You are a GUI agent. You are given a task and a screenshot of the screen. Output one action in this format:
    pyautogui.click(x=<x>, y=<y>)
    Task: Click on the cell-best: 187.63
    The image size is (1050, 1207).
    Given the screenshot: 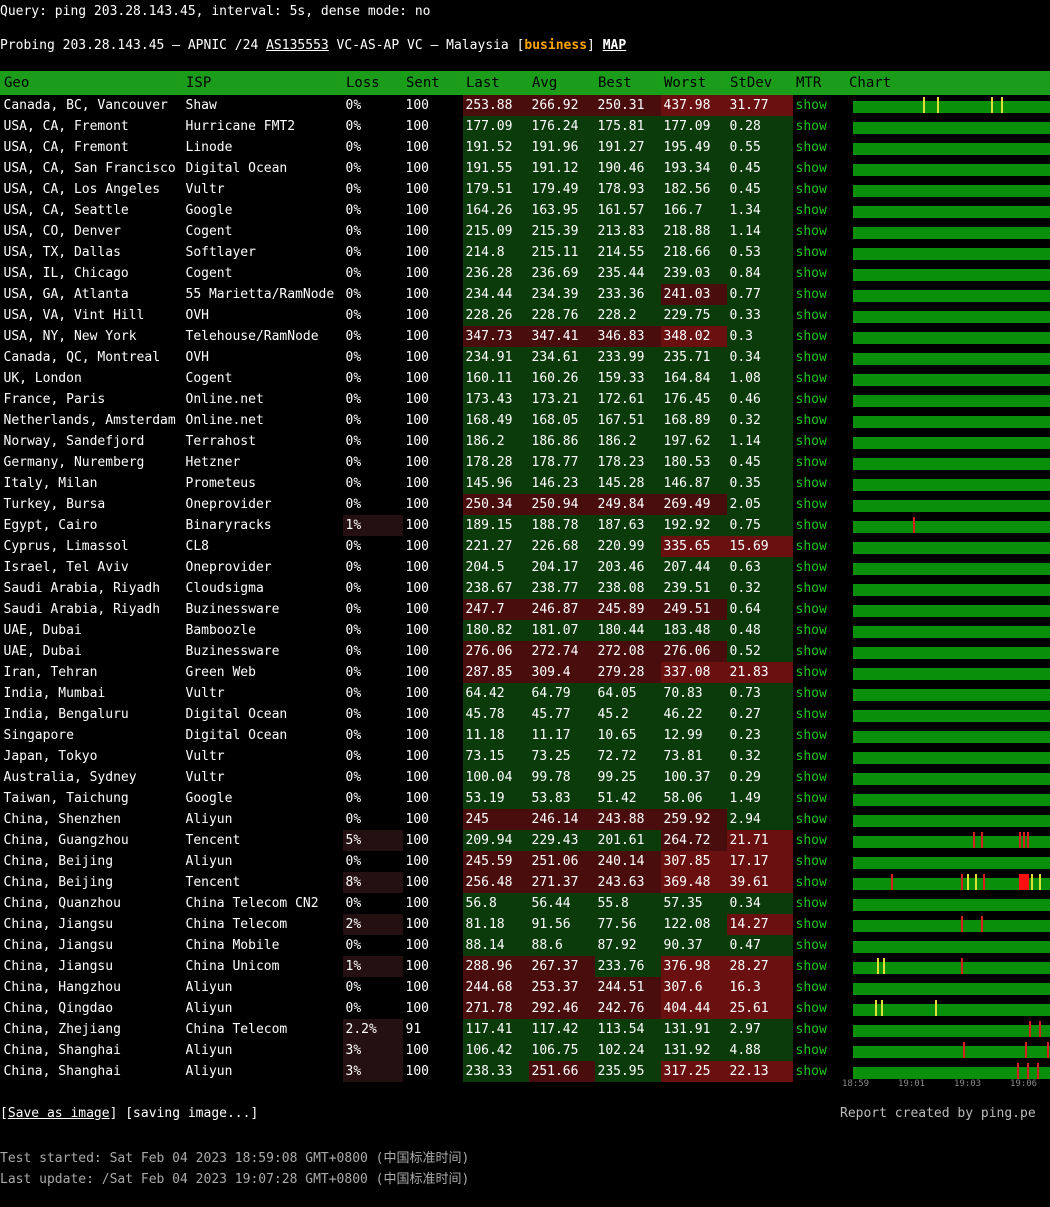 What is the action you would take?
    pyautogui.click(x=627, y=525)
    